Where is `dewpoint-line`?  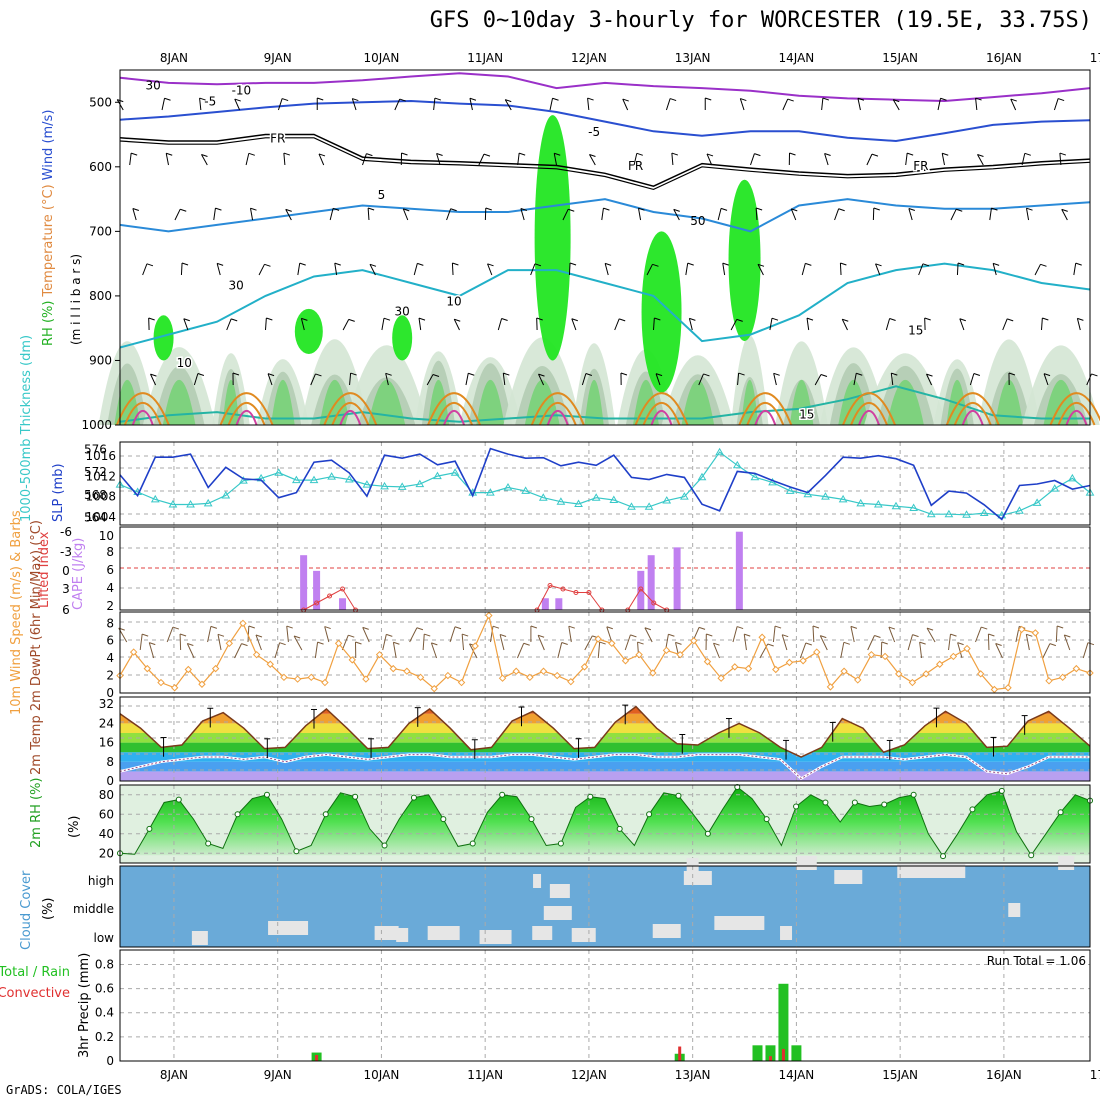
dewpoint-line is located at coordinates (604, 767).